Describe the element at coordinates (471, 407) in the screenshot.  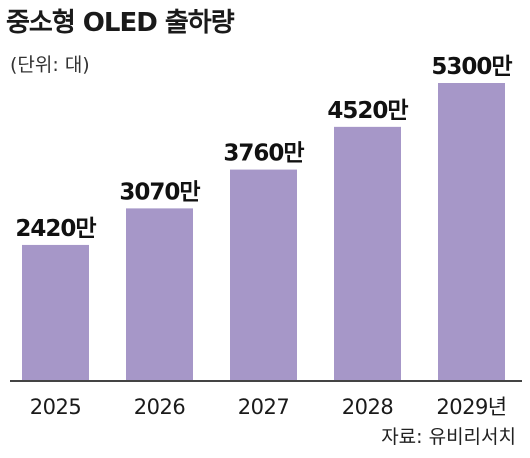
I see `x-tick-label-2029년: 2029년` at that location.